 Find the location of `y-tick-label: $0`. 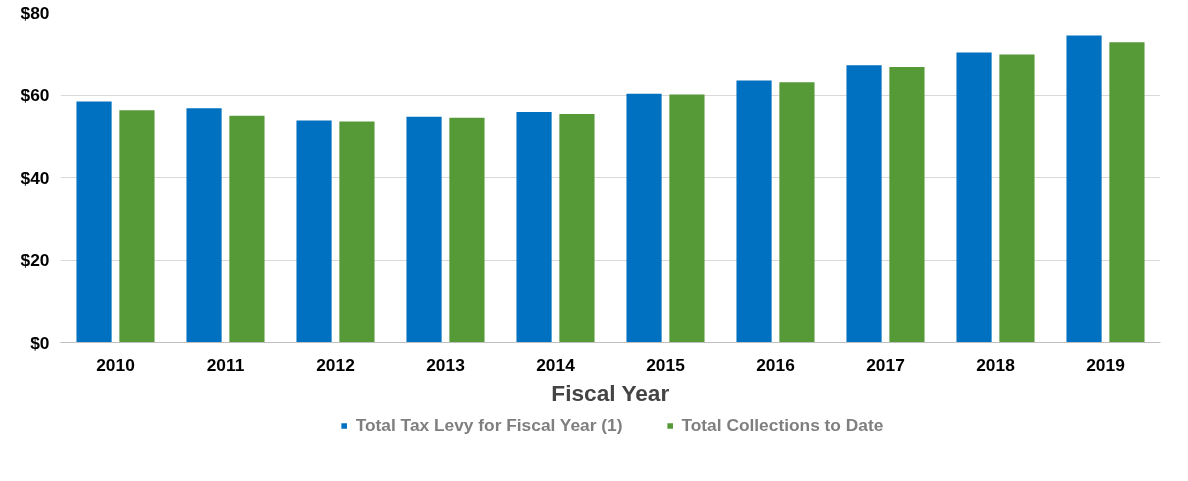

y-tick-label: $0 is located at coordinates (40, 342).